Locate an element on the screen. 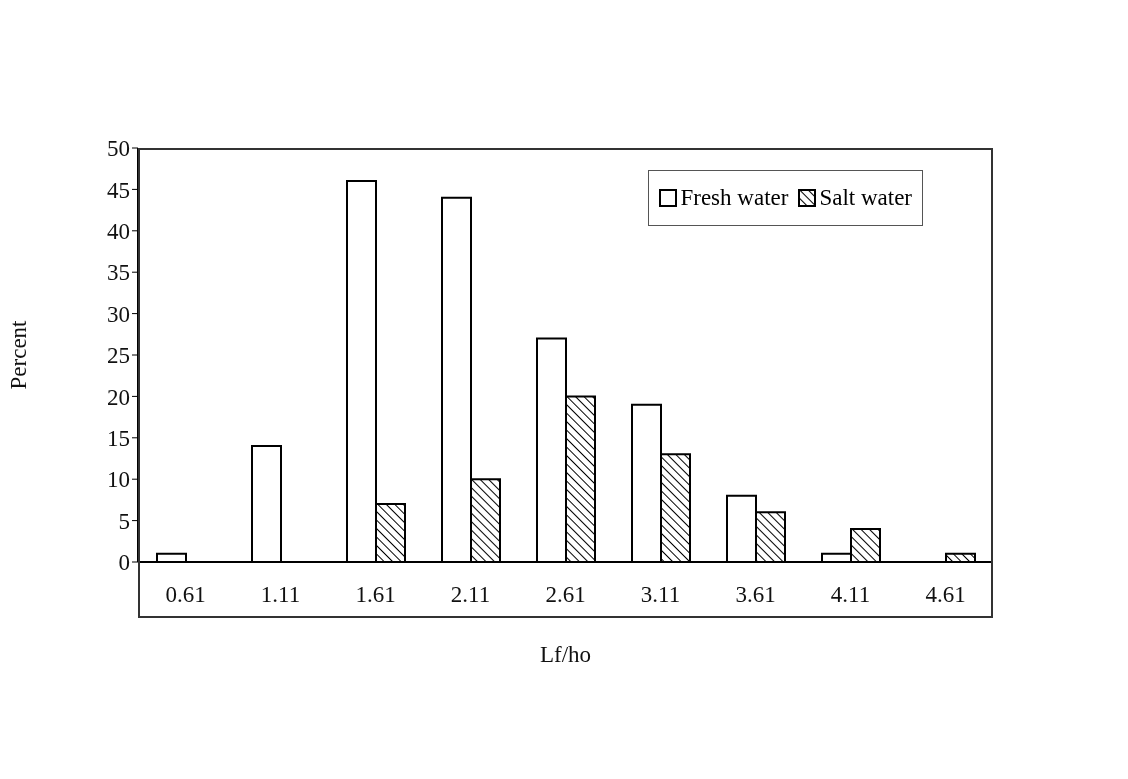 The width and height of the screenshot is (1128, 779). x-axis-title: Lf/ho is located at coordinates (565, 654).